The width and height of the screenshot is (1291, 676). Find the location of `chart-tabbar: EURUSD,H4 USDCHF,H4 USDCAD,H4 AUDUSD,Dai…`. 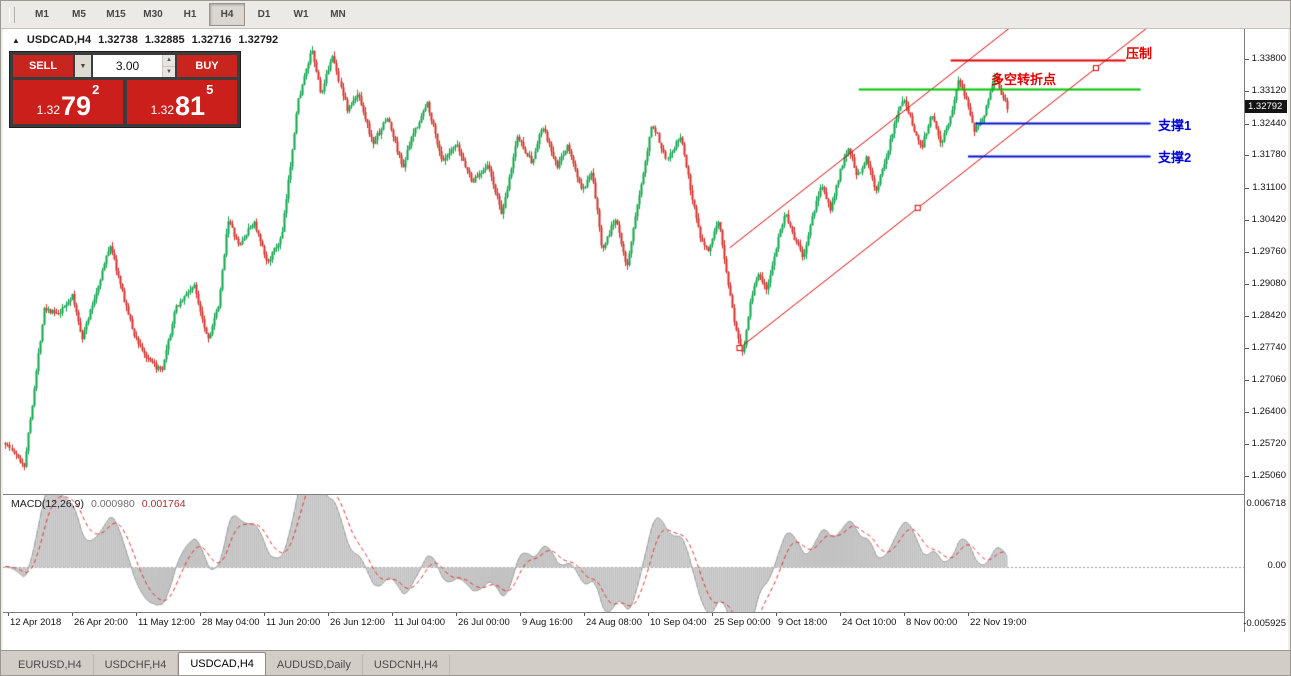

chart-tabbar: EURUSD,H4 USDCHF,H4 USDCAD,H4 AUDUSD,Dai… is located at coordinates (645, 662).